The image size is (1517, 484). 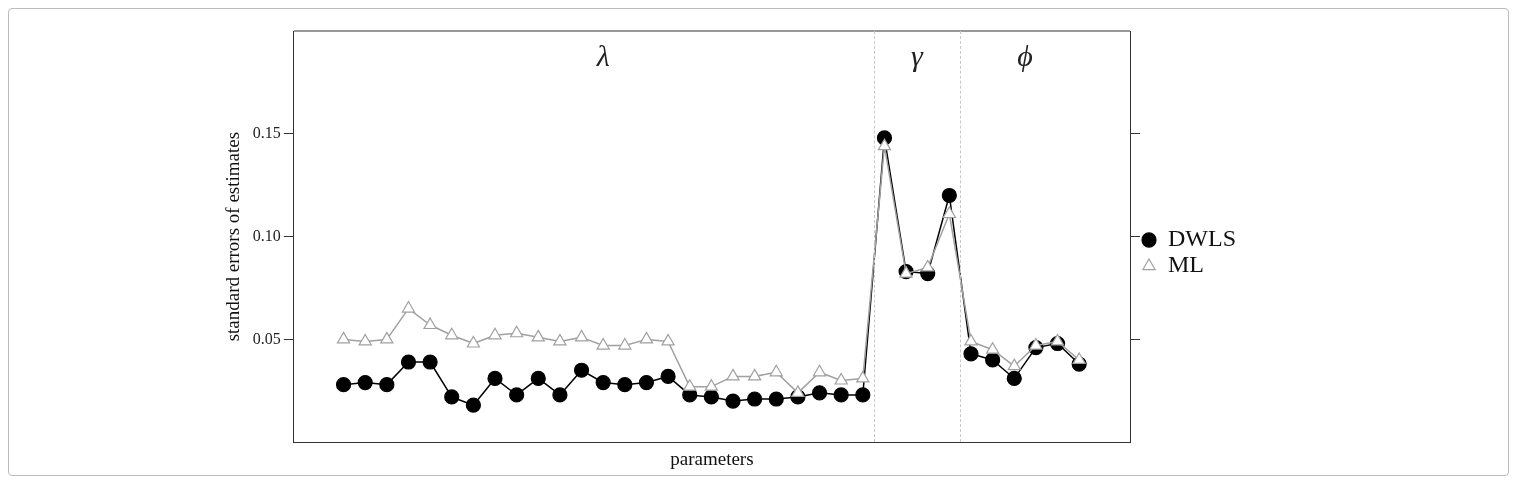 What do you see at coordinates (266, 132) in the screenshot?
I see `y-tick-label: 0.15` at bounding box center [266, 132].